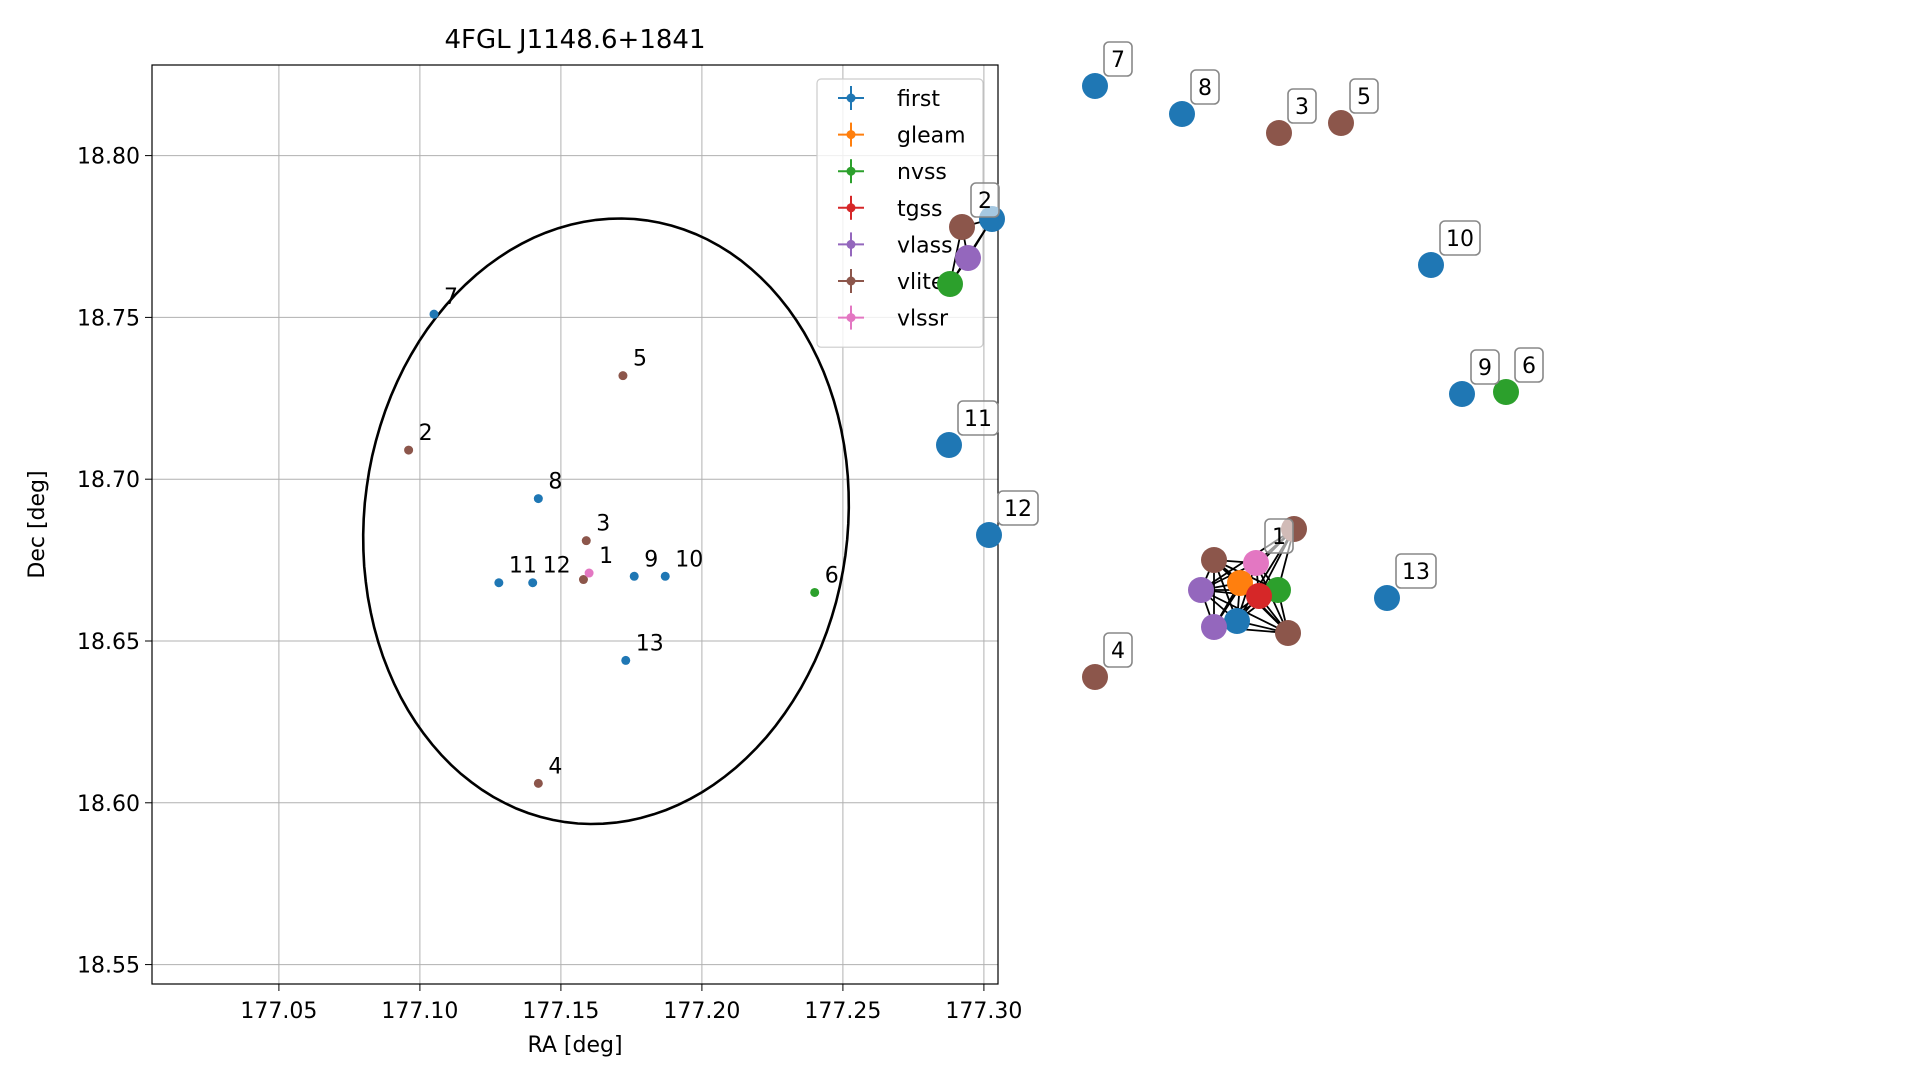  I want to click on error-ellipse-path, so click(606, 521).